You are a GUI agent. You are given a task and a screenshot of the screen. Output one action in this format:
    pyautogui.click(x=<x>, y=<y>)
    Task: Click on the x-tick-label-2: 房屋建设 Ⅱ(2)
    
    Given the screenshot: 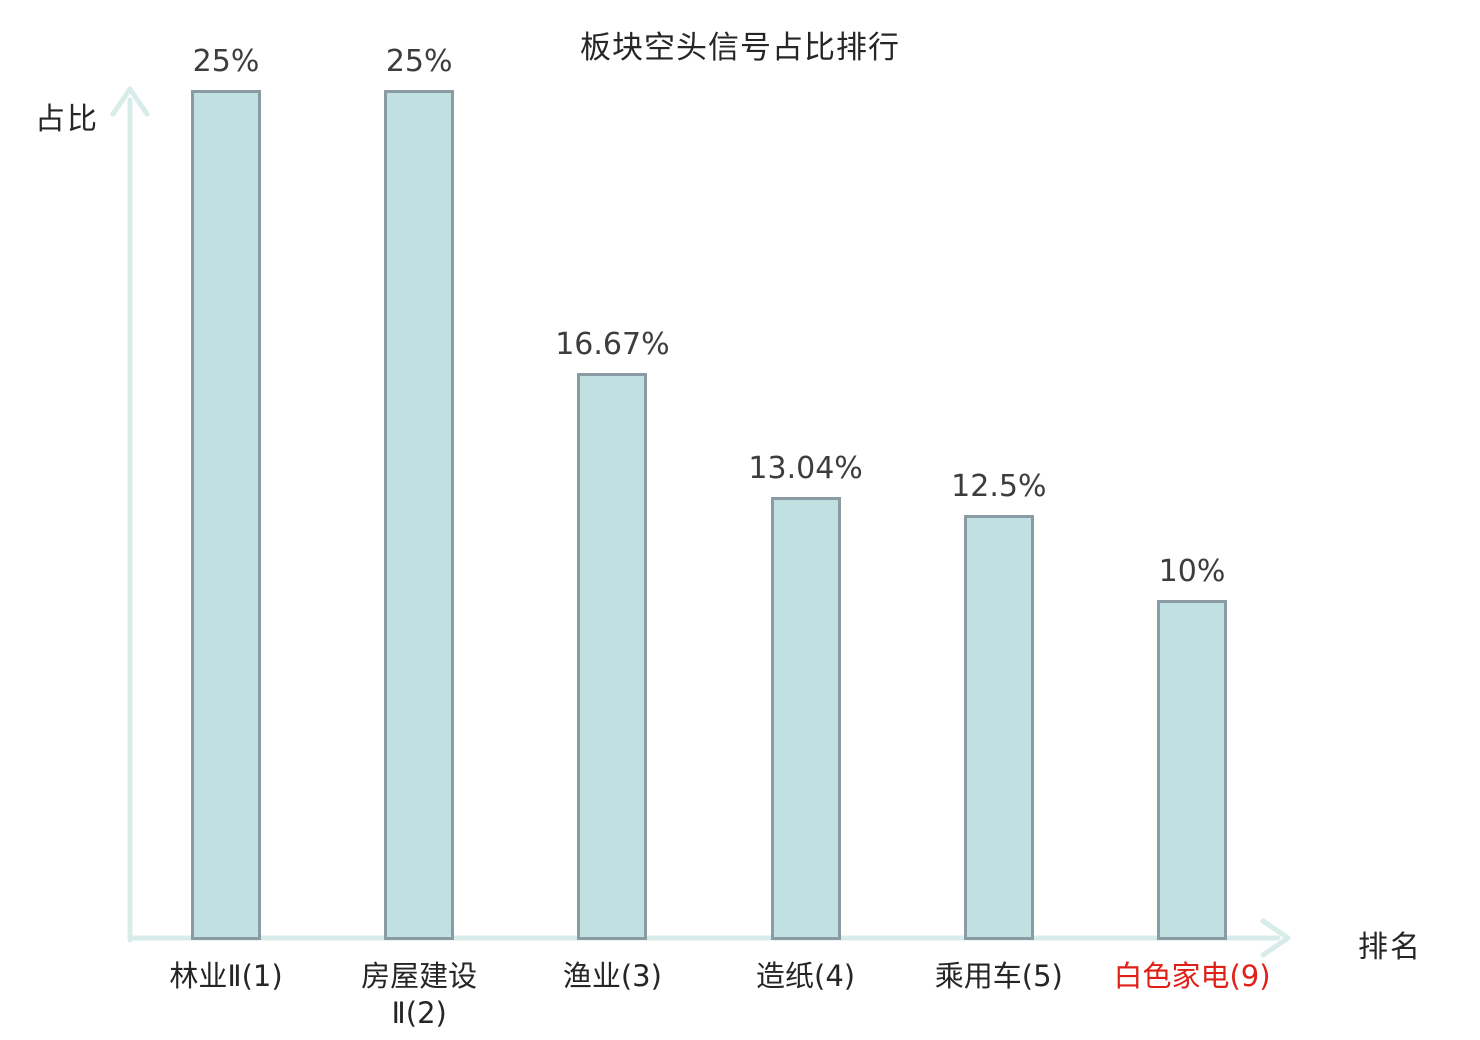 What is the action you would take?
    pyautogui.click(x=419, y=994)
    